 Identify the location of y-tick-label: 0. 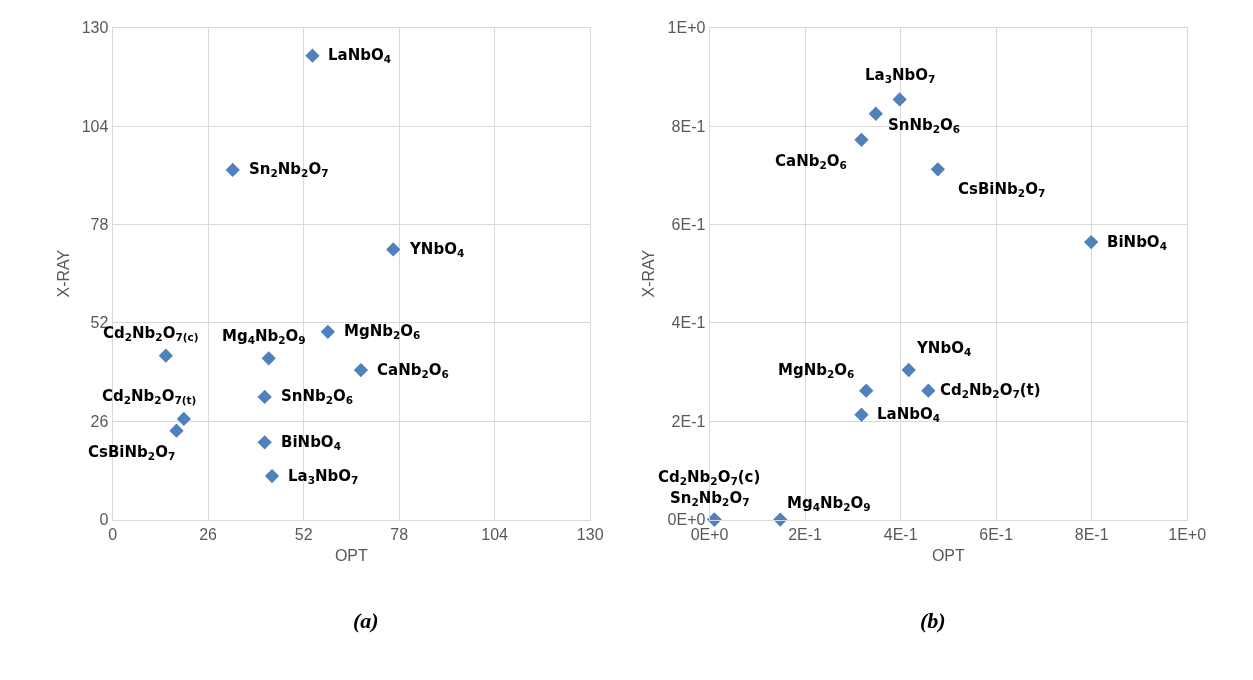
(104, 520).